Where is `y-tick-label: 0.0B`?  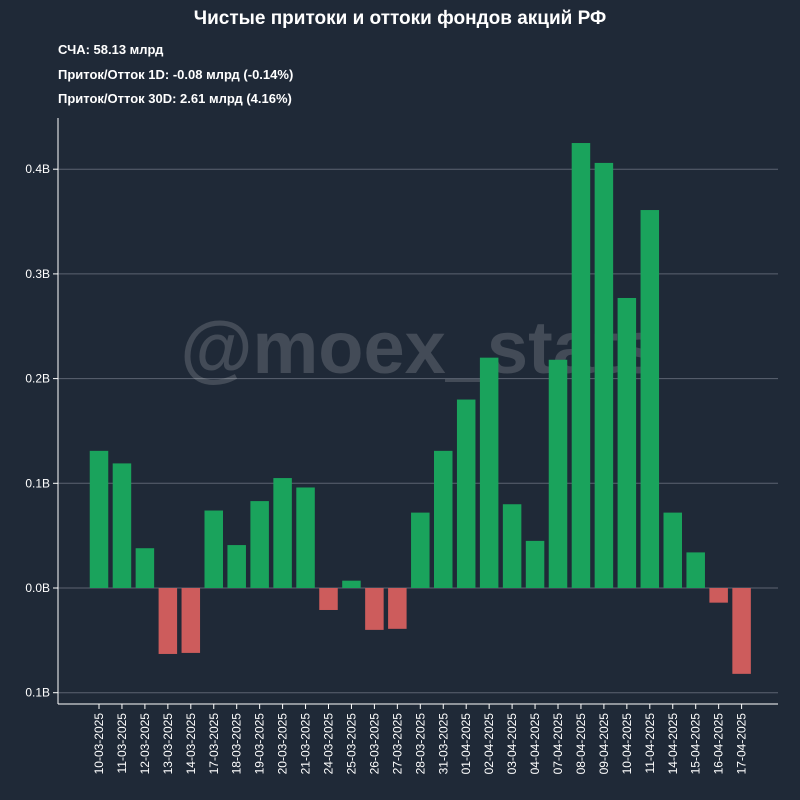 y-tick-label: 0.0B is located at coordinates (37, 588).